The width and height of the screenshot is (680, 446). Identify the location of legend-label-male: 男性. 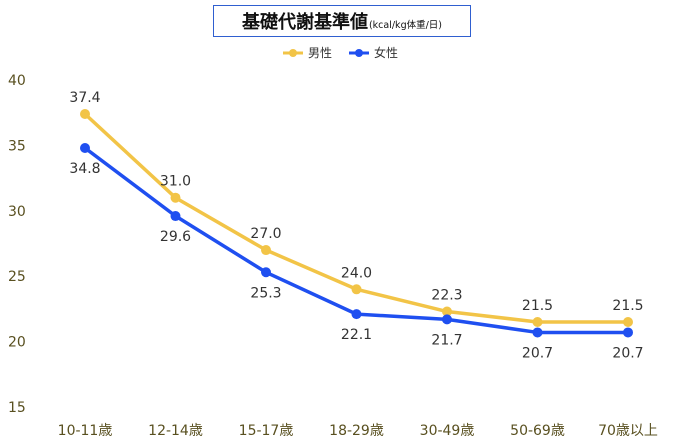
(319, 53).